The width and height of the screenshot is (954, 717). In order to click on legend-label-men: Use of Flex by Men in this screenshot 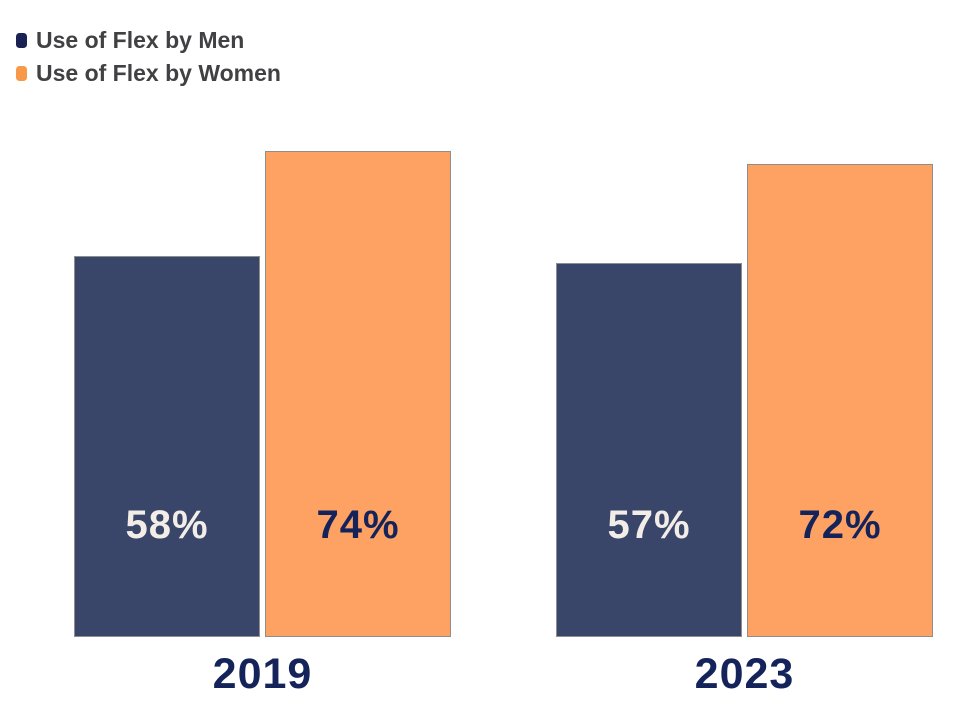, I will do `click(140, 40)`.